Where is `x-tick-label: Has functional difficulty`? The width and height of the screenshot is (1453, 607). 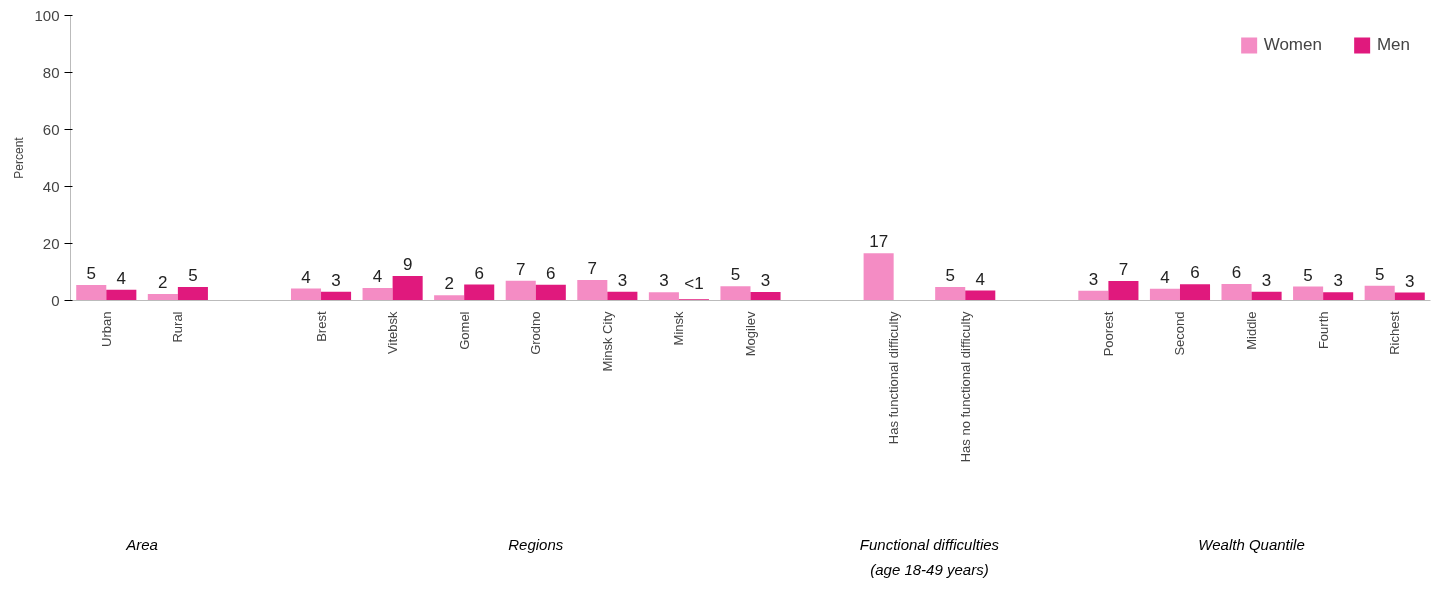 x-tick-label: Has functional difficulty is located at coordinates (894, 378).